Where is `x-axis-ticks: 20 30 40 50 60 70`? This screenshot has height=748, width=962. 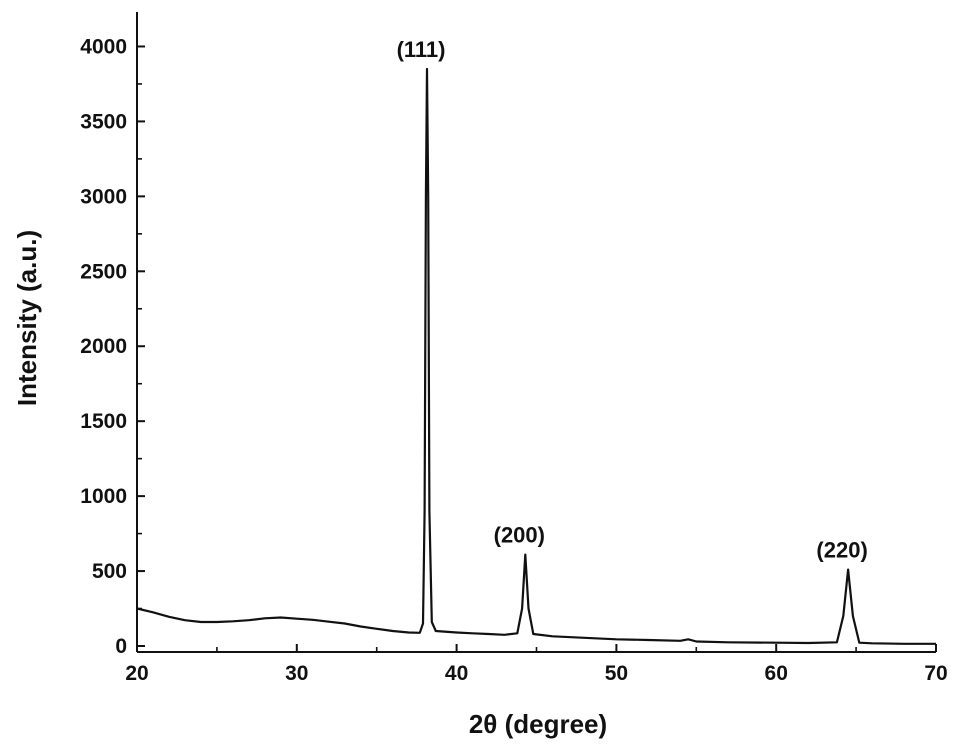 x-axis-ticks: 20 30 40 50 60 70 is located at coordinates (536, 664).